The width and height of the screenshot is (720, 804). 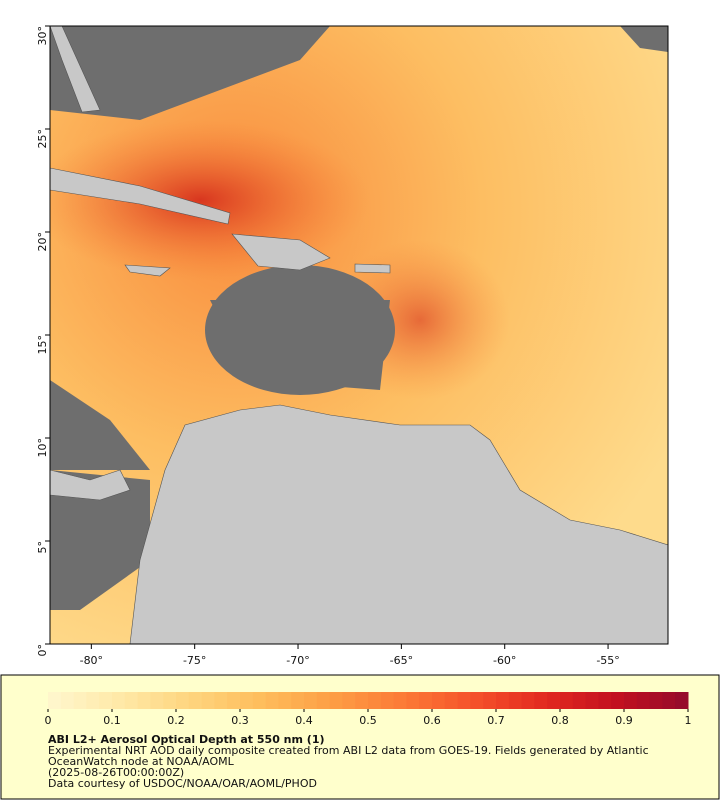 What do you see at coordinates (176, 720) in the screenshot?
I see `colorbar-tick-label: 0.2` at bounding box center [176, 720].